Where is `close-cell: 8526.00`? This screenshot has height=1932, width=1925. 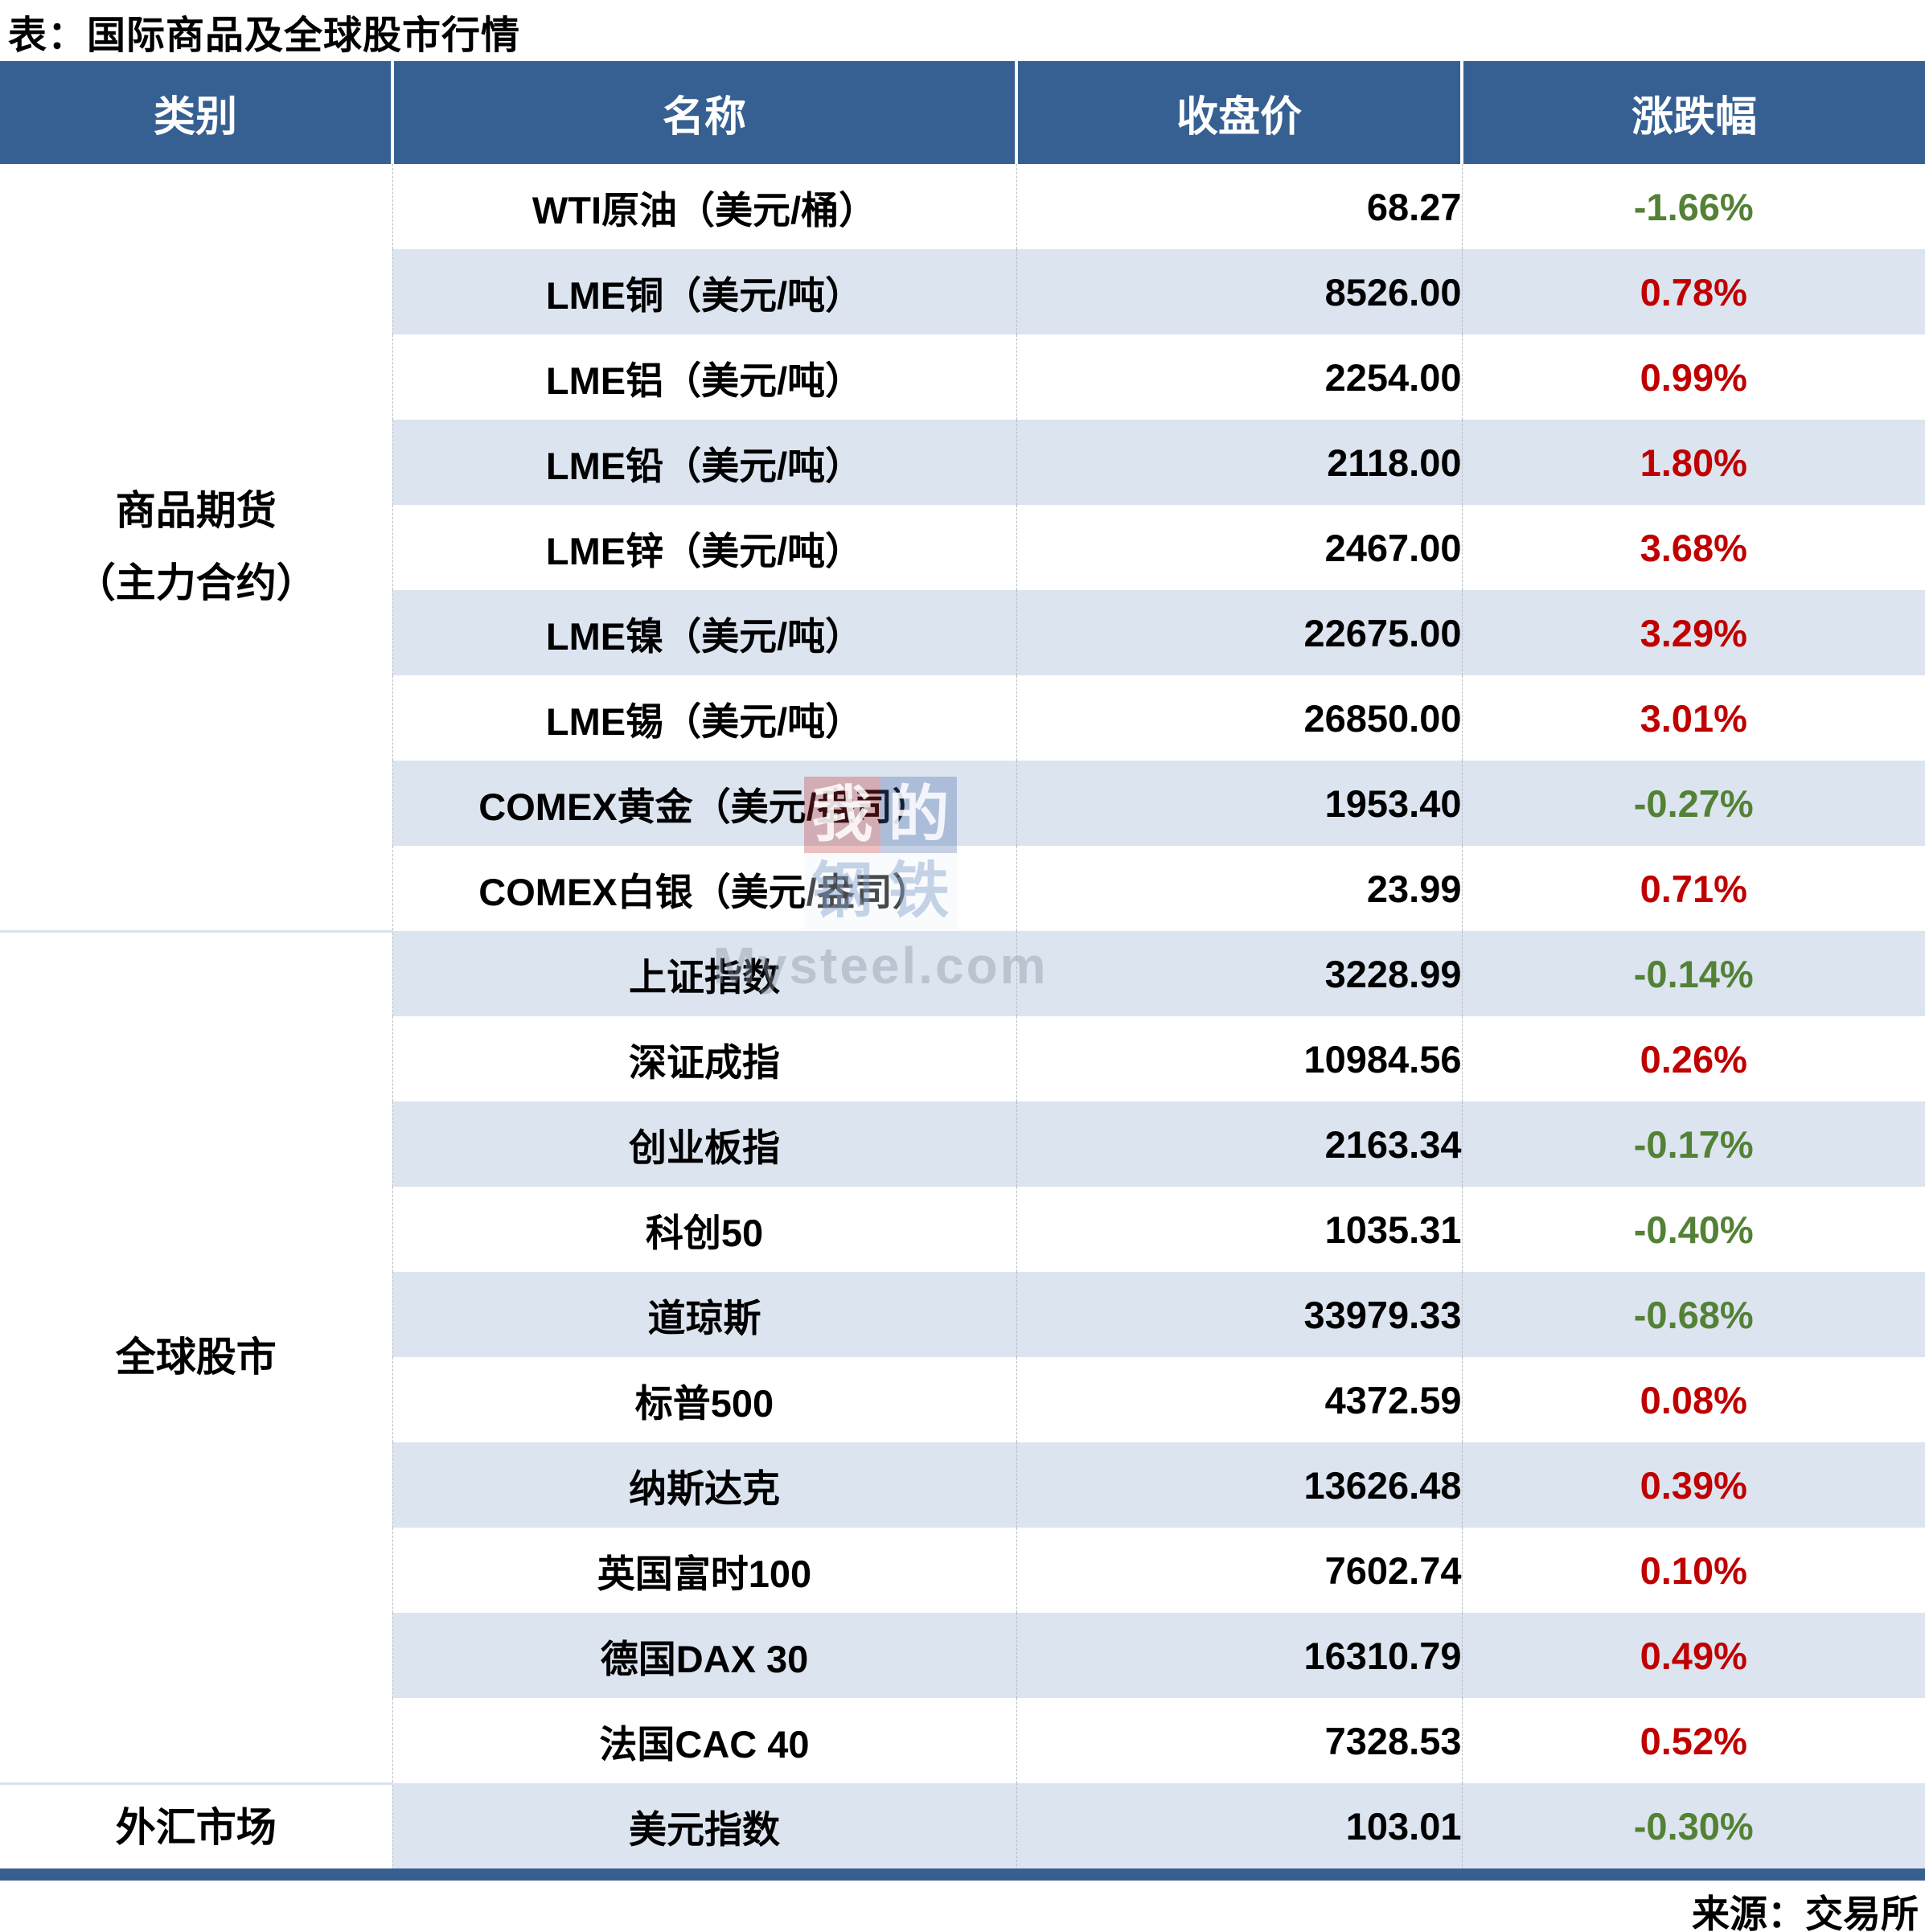
close-cell: 8526.00 is located at coordinates (1239, 291).